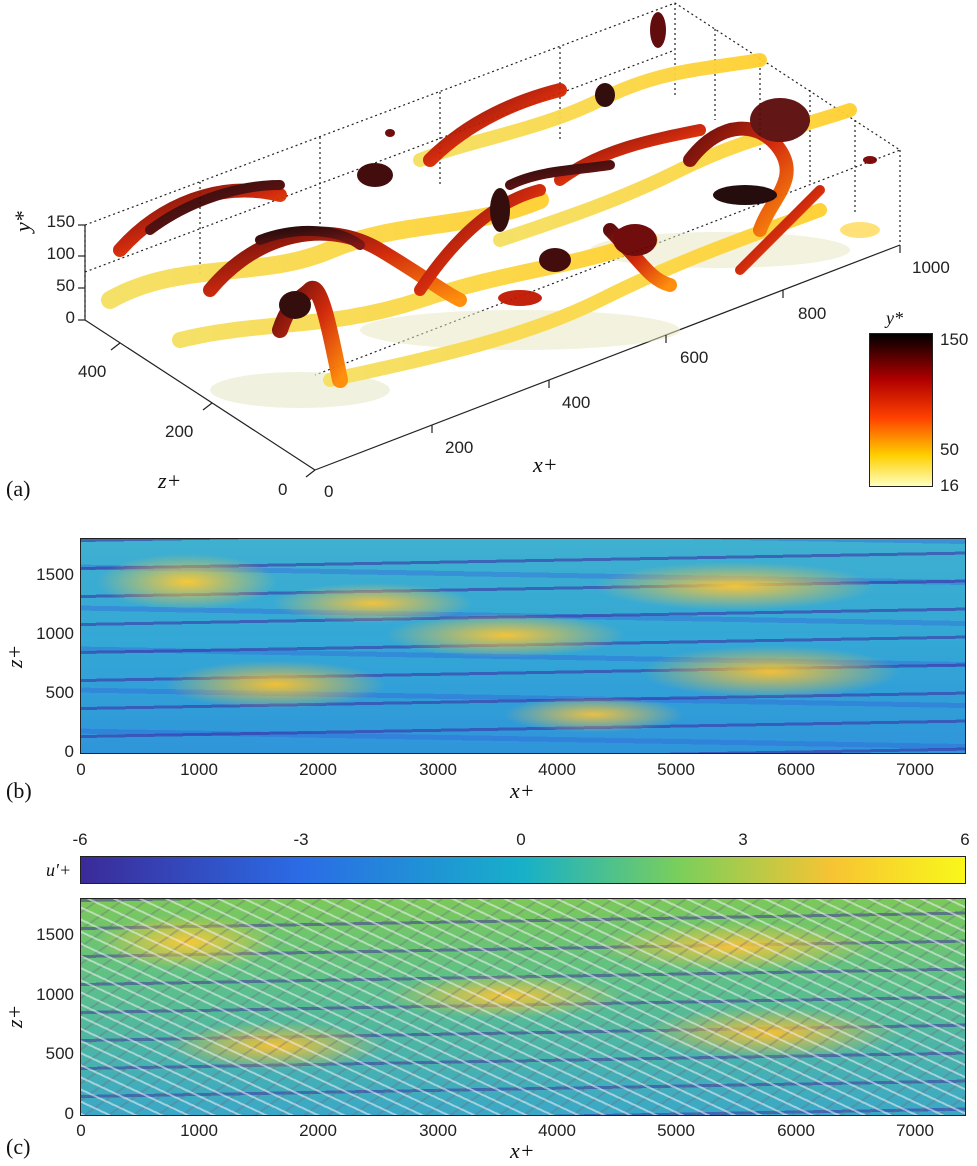  I want to click on panel-a-x-tick: 400, so click(576, 402).